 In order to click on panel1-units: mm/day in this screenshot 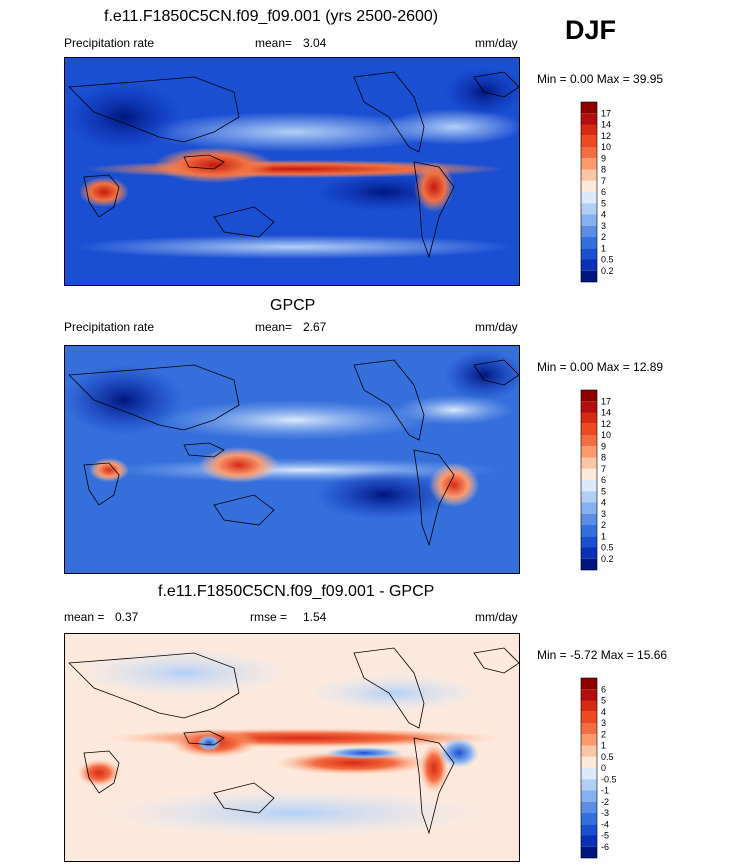, I will do `click(496, 43)`.